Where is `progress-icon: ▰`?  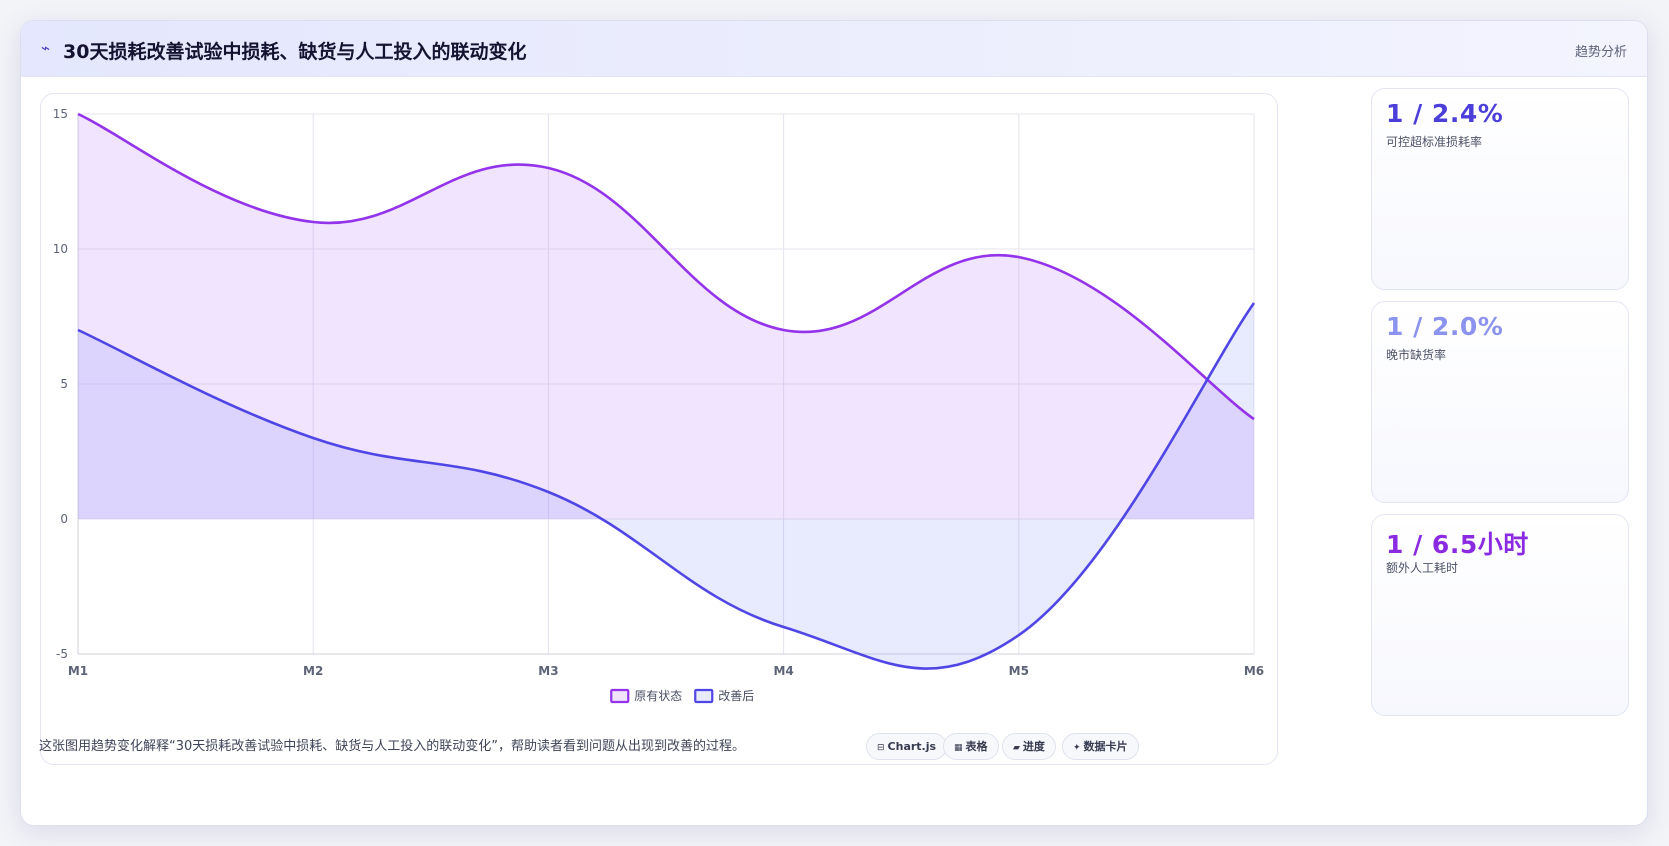
progress-icon: ▰ is located at coordinates (1016, 748).